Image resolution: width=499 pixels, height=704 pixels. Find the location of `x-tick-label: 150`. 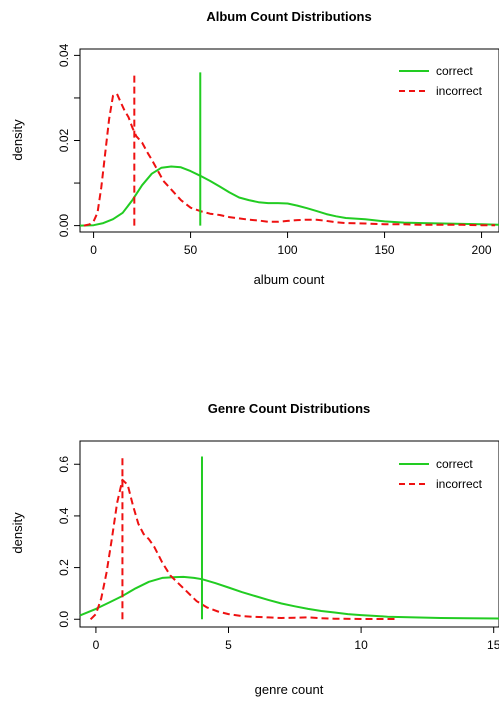

x-tick-label: 150 is located at coordinates (385, 250).